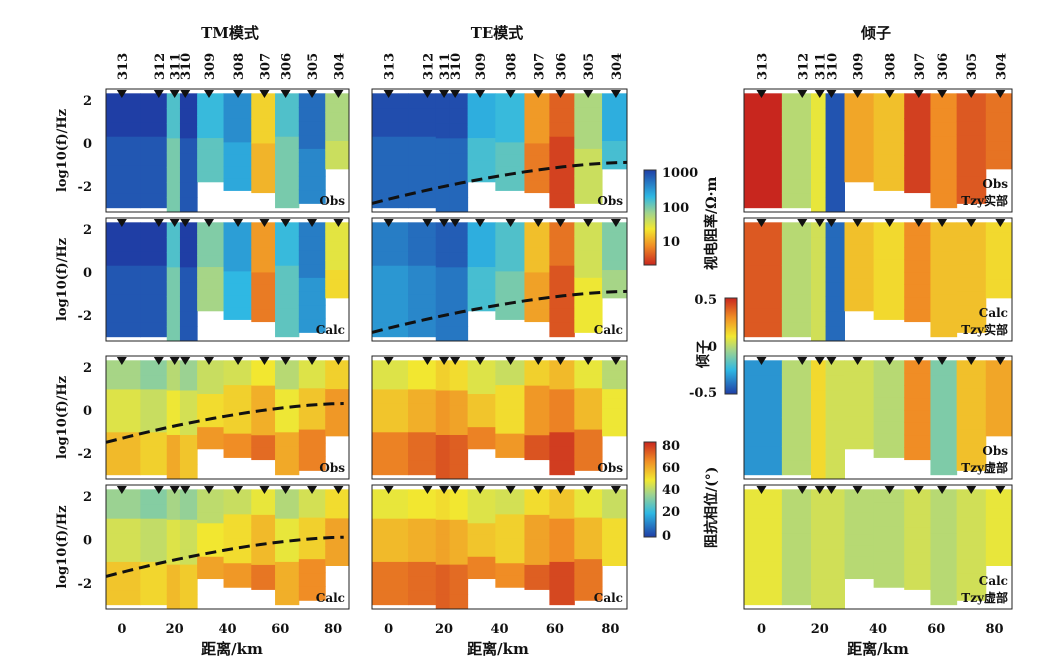 The height and width of the screenshot is (672, 1053). I want to click on y-tick-2: 2, so click(87, 497).